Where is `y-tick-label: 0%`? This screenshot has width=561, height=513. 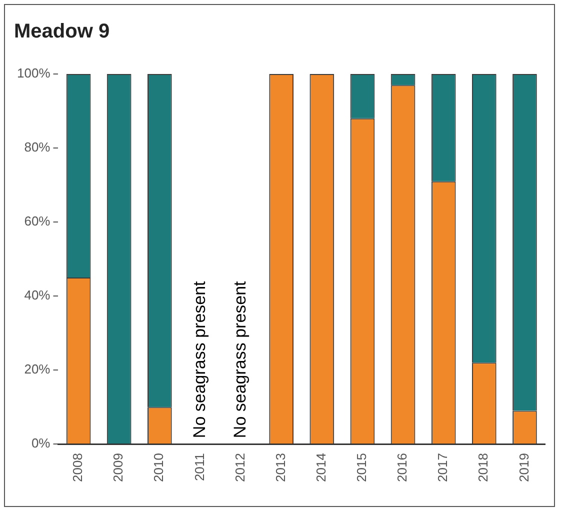 y-tick-label: 0% is located at coordinates (41, 443).